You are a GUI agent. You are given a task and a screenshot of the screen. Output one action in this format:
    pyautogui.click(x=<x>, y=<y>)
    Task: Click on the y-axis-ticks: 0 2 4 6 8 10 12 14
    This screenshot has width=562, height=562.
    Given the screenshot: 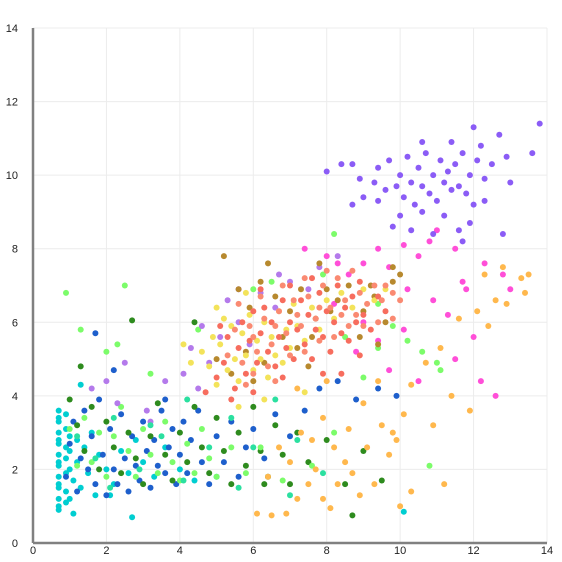 What is the action you would take?
    pyautogui.click(x=12, y=286)
    